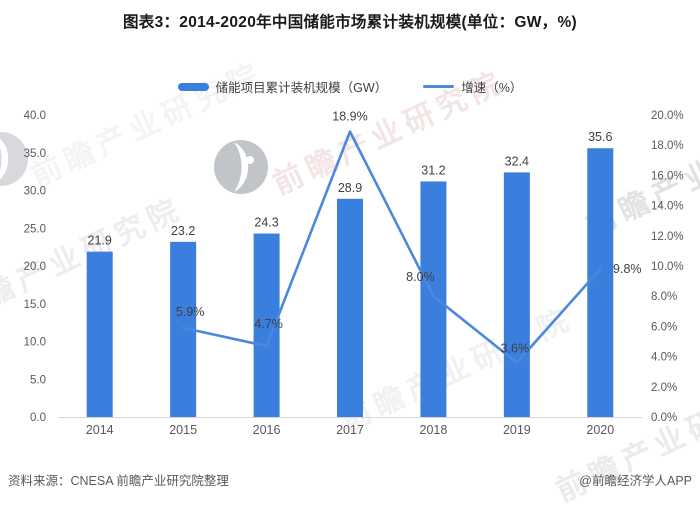 The image size is (700, 510). Describe the element at coordinates (100, 241) in the screenshot. I see `bar-label-2014: 21.9` at that location.